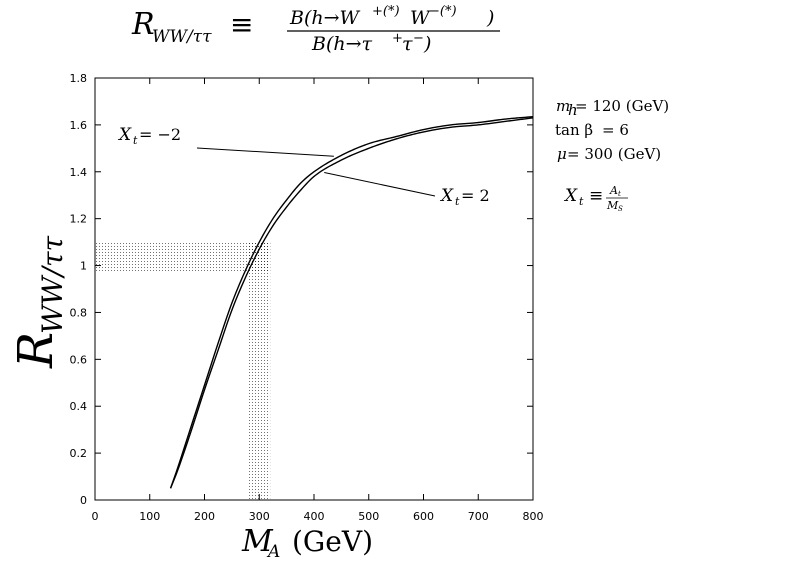 The width and height of the screenshot is (785, 561). Describe the element at coordinates (79, 172) in the screenshot. I see `y-tick-label-7: 1.4` at that location.